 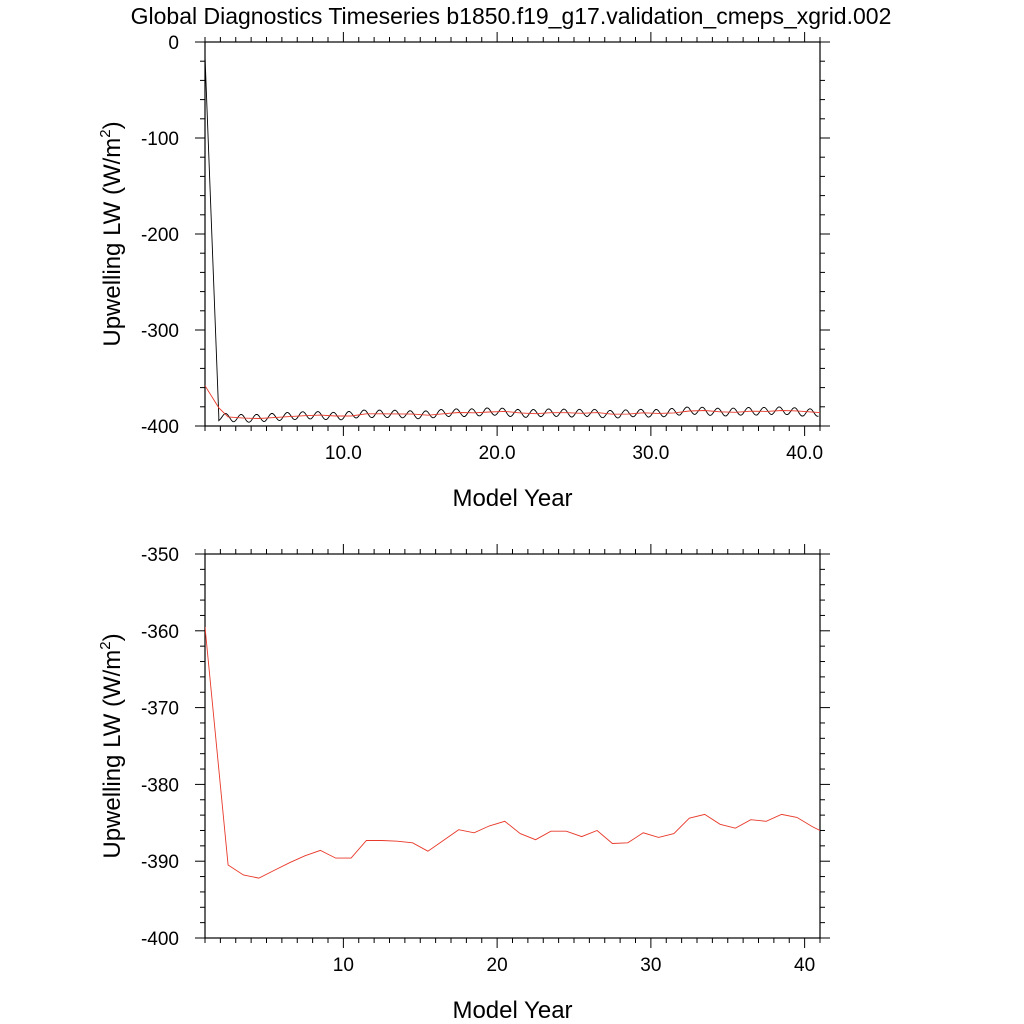 I want to click on y-tick-label: 0, so click(x=173, y=43).